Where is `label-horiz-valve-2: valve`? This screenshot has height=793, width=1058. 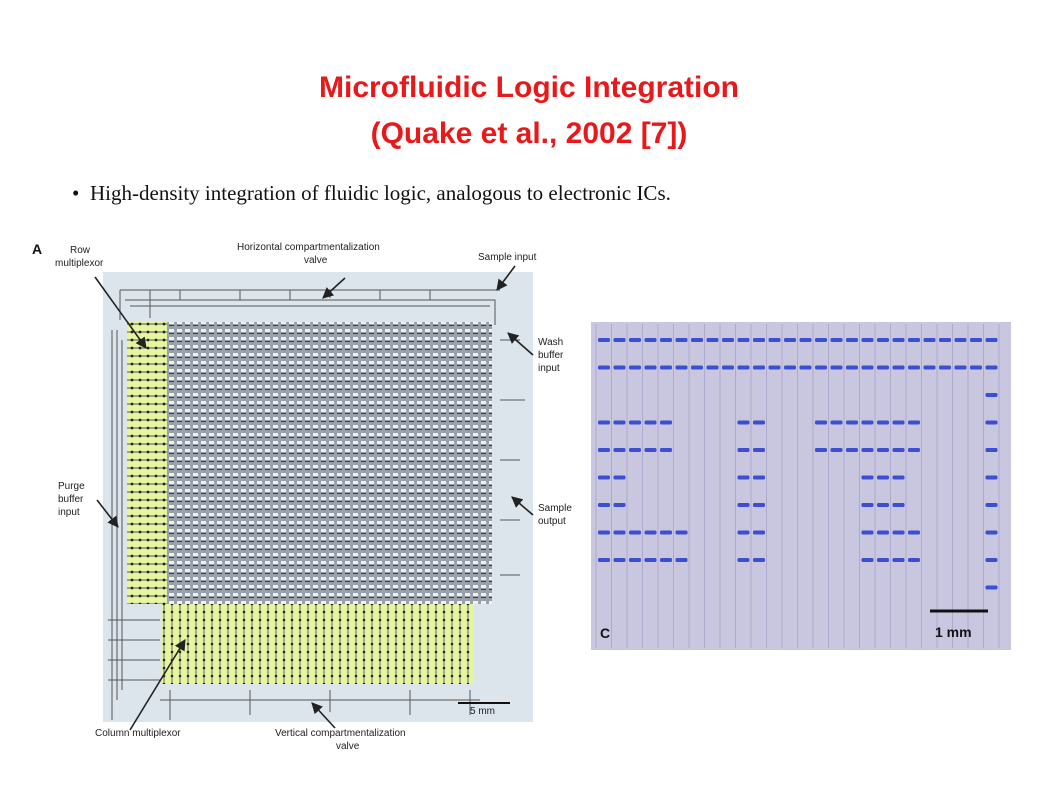 label-horiz-valve-2: valve is located at coordinates (316, 260).